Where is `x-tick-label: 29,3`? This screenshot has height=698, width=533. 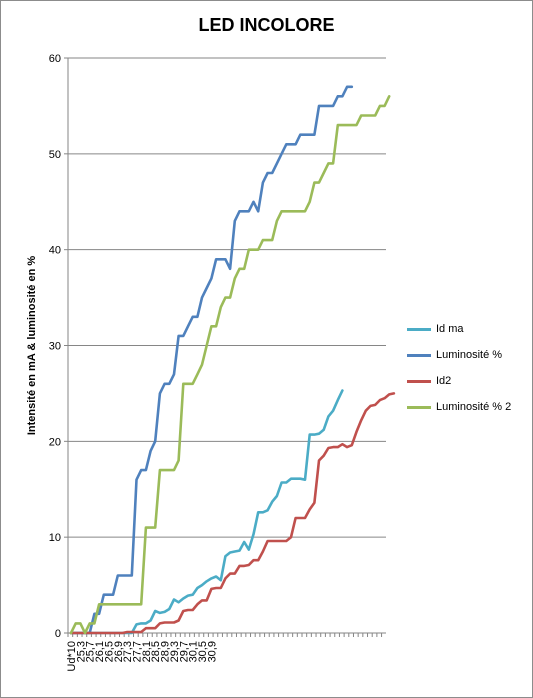 x-tick-label: 29,3 is located at coordinates (175, 651).